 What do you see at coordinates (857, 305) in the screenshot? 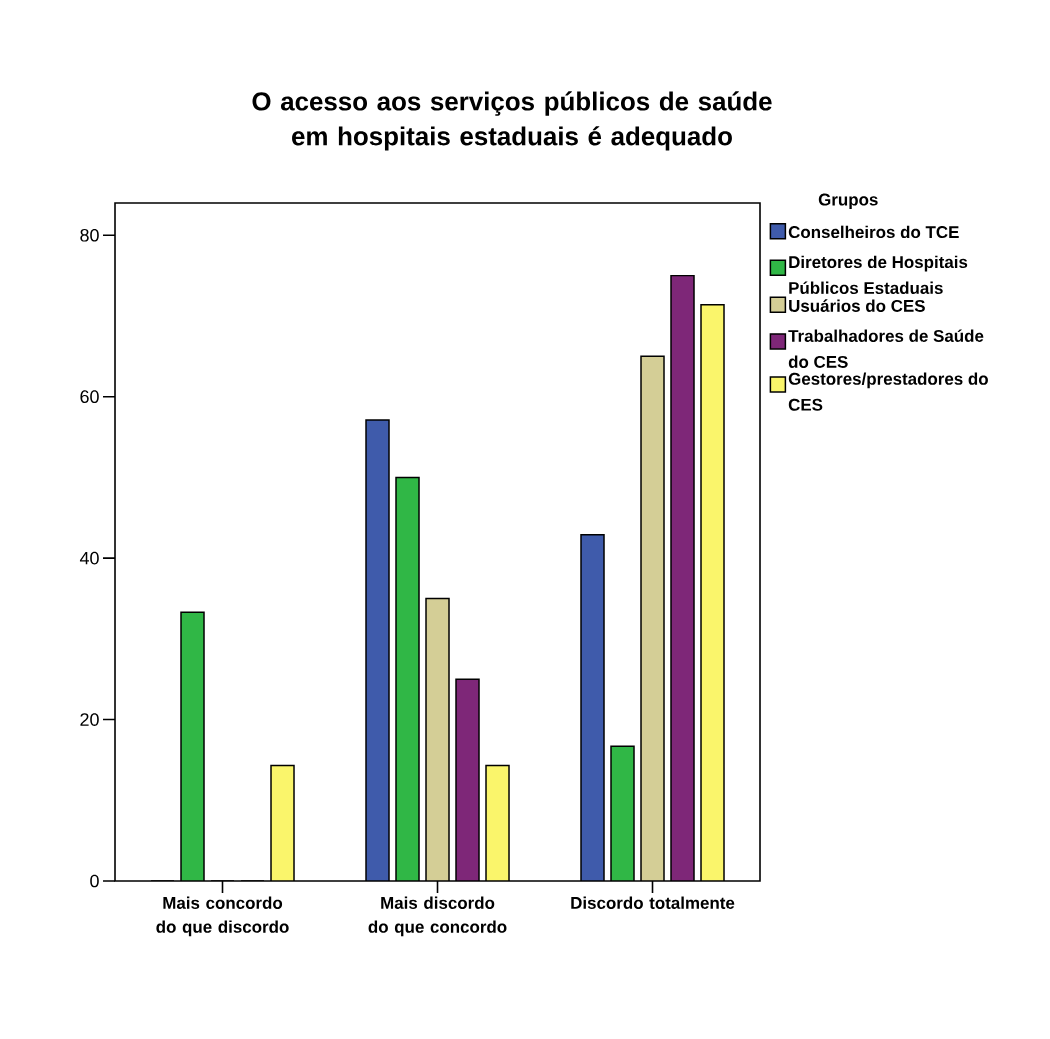
I see `legend-label: Usuários do CES` at bounding box center [857, 305].